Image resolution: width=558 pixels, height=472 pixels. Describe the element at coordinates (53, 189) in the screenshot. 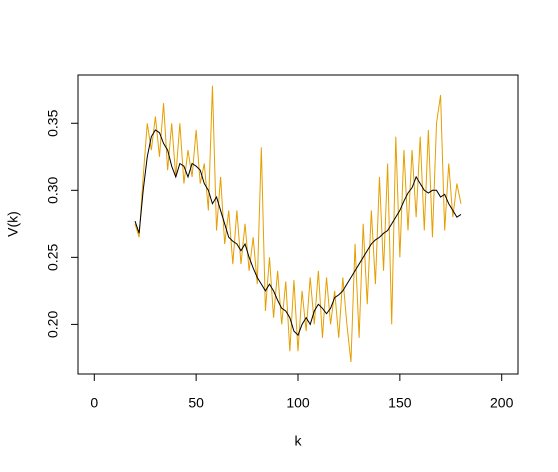

I see `y-tick-label: 0.30` at that location.